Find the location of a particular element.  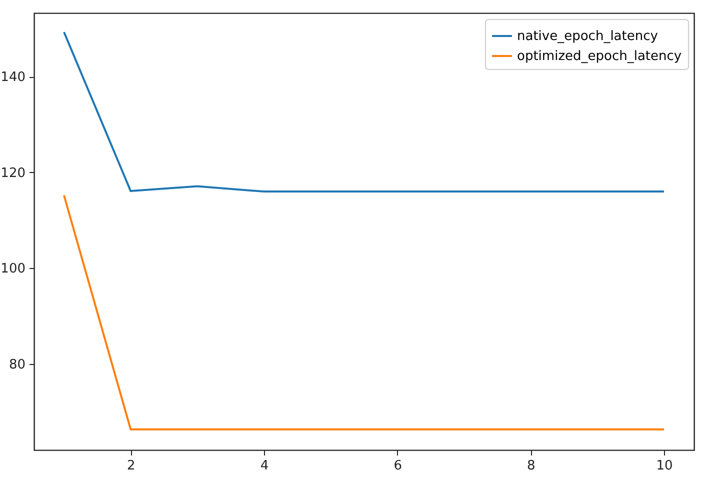

y-tick-label: 100 is located at coordinates (13, 269).